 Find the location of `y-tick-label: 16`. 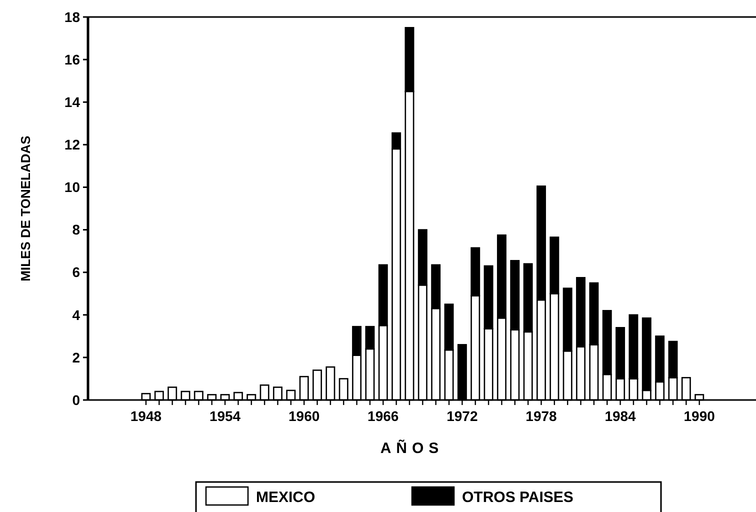

y-tick-label: 16 is located at coordinates (72, 59).